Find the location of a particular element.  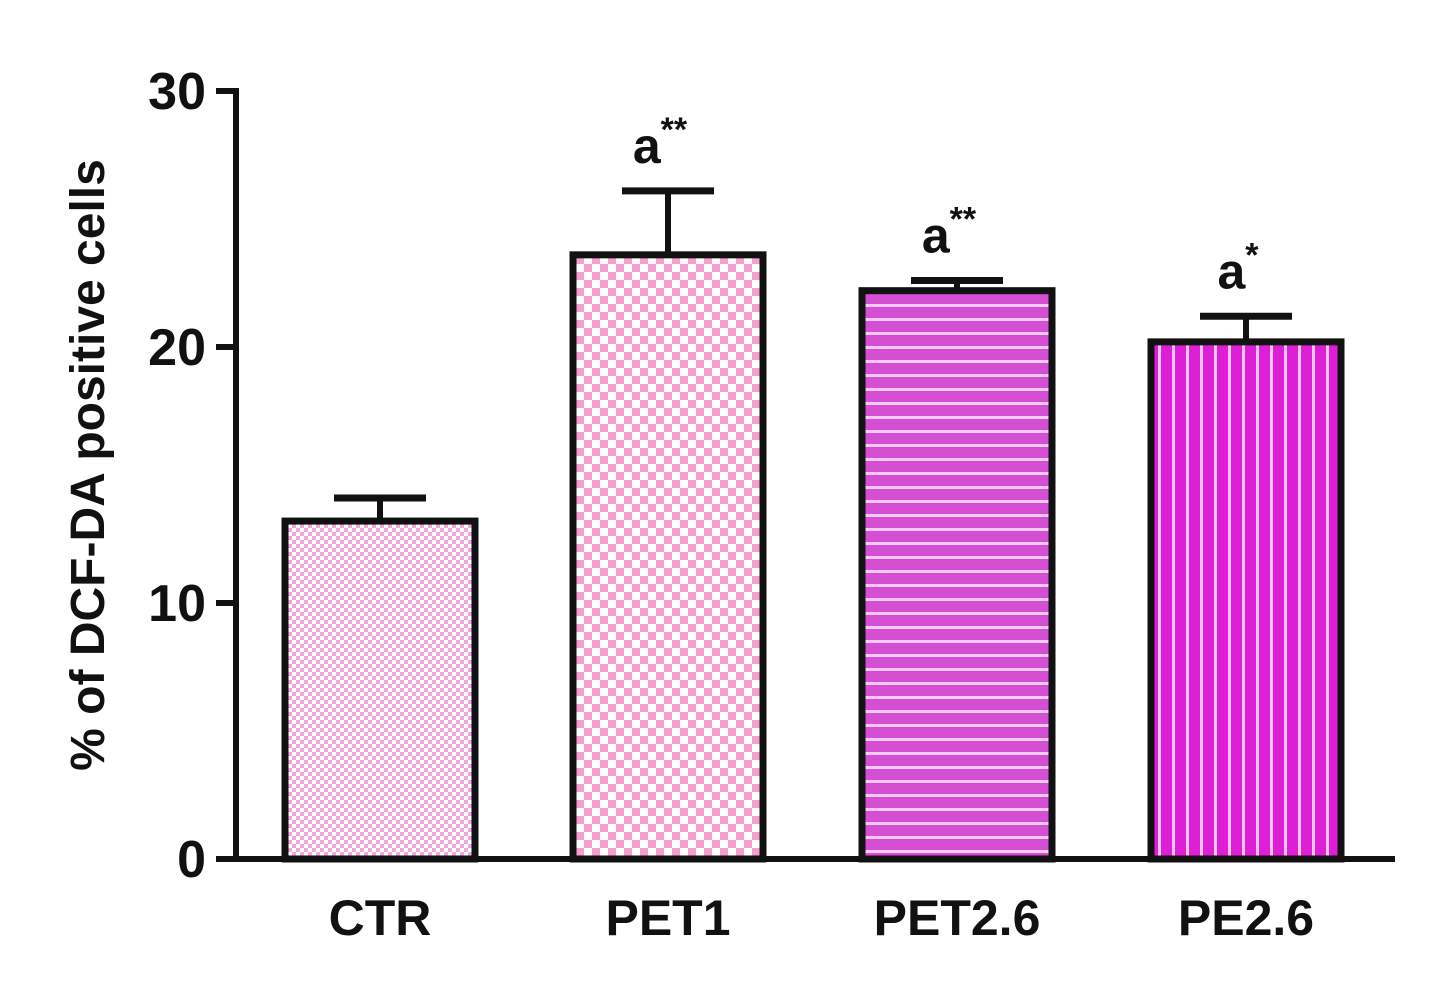

bar-ctr is located at coordinates (380, 690).